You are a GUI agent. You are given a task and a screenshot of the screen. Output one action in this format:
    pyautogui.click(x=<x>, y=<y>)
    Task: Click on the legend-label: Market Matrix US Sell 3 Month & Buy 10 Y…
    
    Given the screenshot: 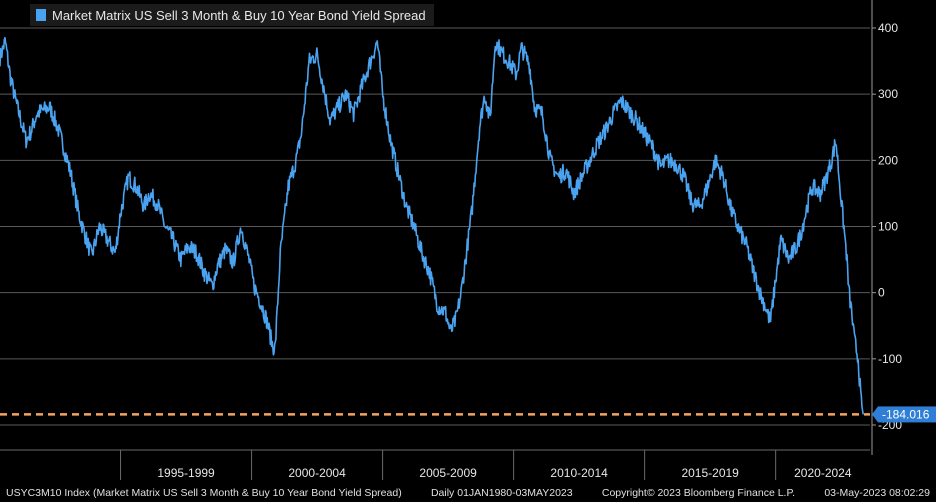 What is the action you would take?
    pyautogui.click(x=239, y=15)
    